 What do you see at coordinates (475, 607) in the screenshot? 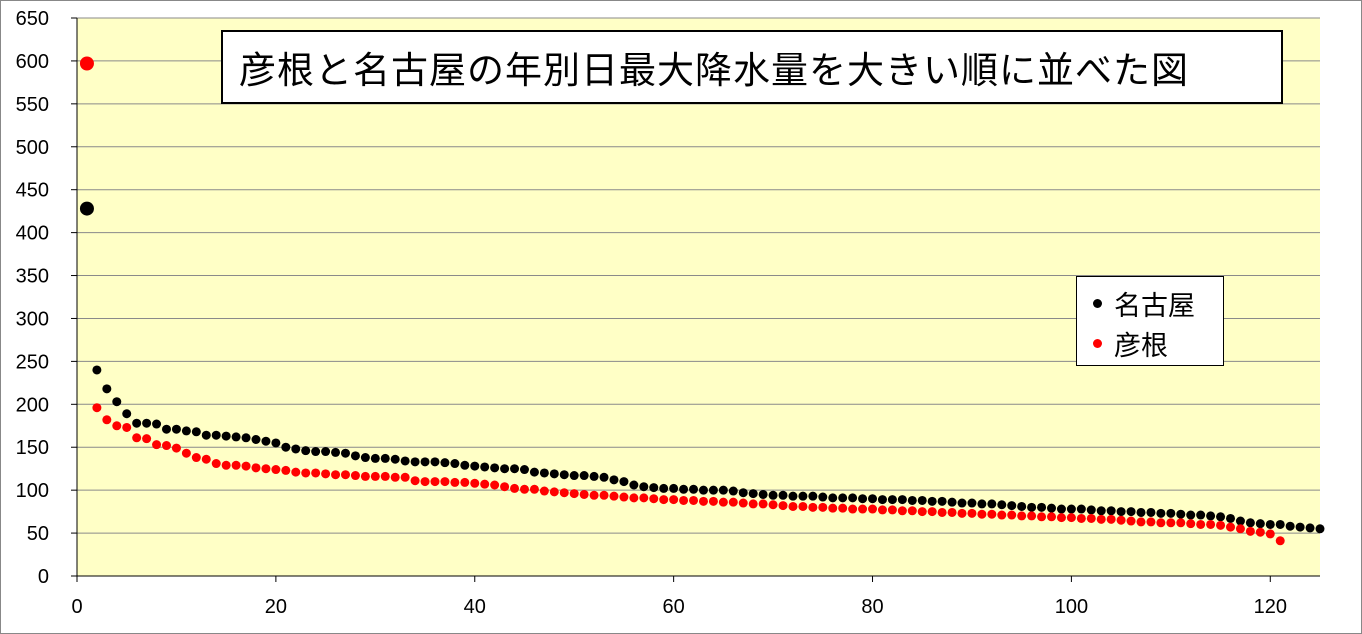
I see `x-tick-label: 40` at bounding box center [475, 607].